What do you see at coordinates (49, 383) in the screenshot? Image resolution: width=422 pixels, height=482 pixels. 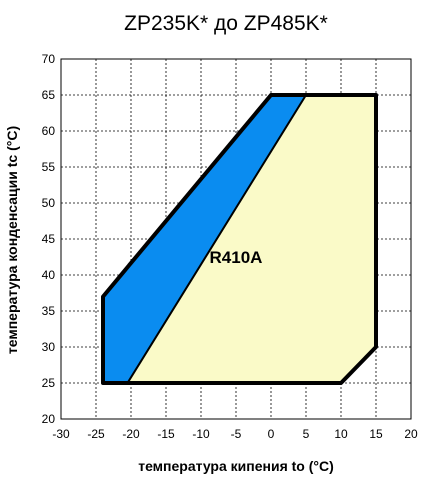 I see `y-tick-25: 25` at bounding box center [49, 383].